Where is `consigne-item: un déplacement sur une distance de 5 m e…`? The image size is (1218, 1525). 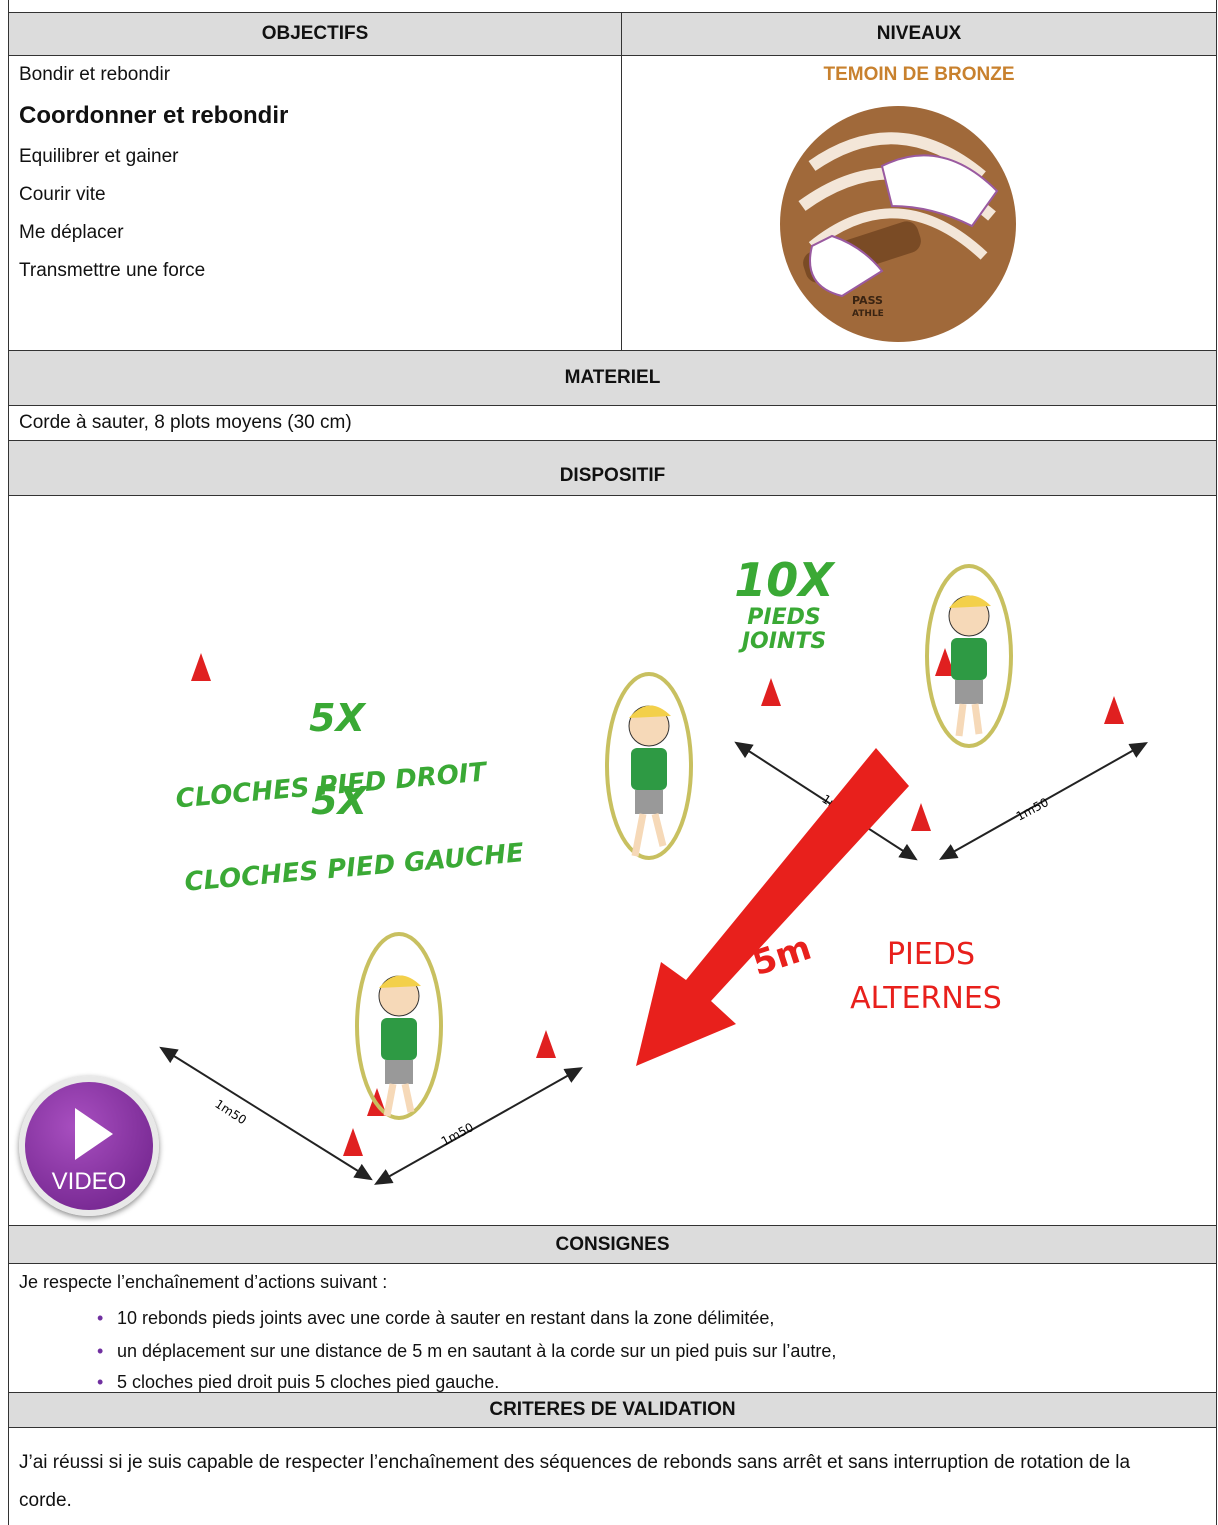
consigne-item: un déplacement sur une distance de 5 m e… is located at coordinates (477, 1351).